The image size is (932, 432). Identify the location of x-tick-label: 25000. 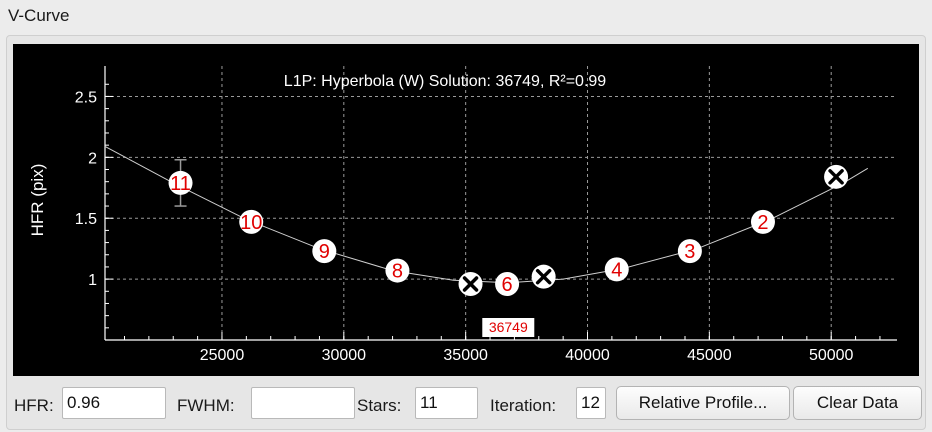
(222, 355).